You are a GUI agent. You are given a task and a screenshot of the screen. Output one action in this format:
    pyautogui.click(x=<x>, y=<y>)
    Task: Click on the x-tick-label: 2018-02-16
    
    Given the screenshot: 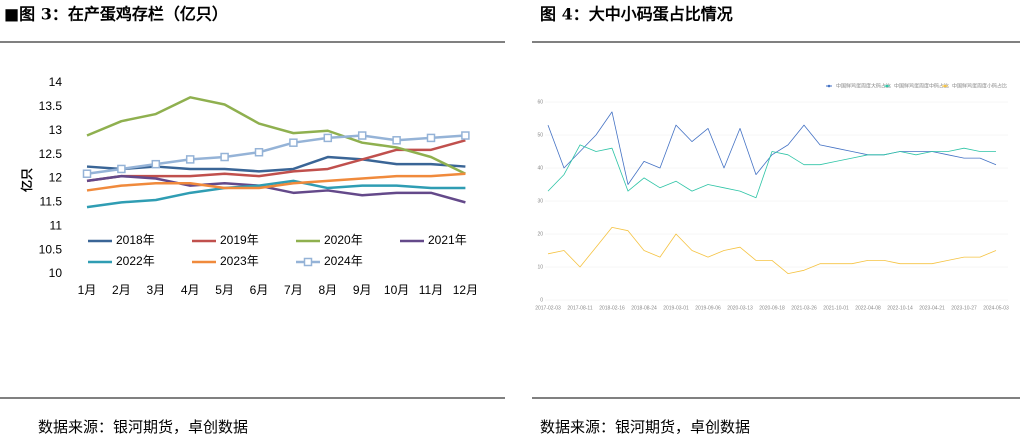 What is the action you would take?
    pyautogui.click(x=612, y=308)
    